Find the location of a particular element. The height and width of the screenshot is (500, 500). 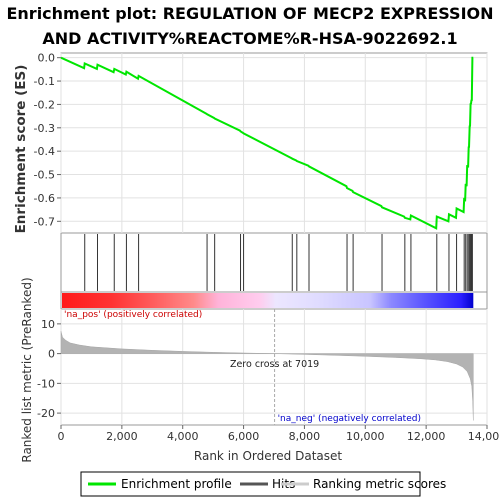

positive-correlation-label: 'na_pos' (positively correlated) is located at coordinates (133, 315).